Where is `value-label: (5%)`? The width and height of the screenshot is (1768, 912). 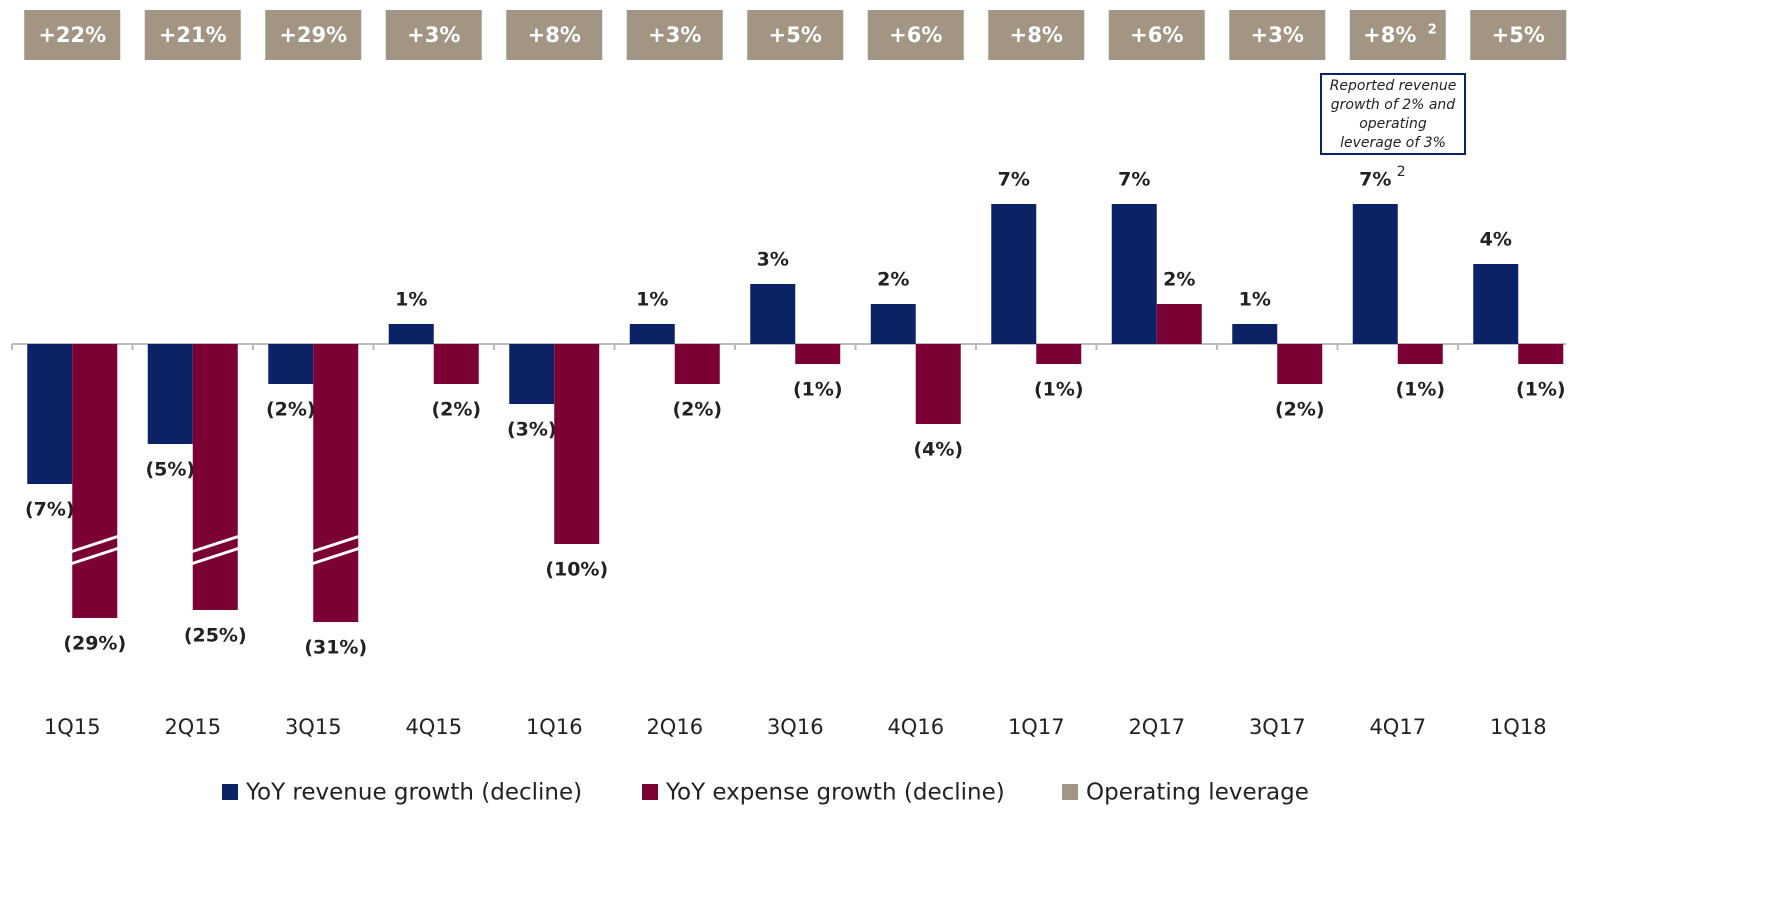
value-label: (5%) is located at coordinates (170, 470).